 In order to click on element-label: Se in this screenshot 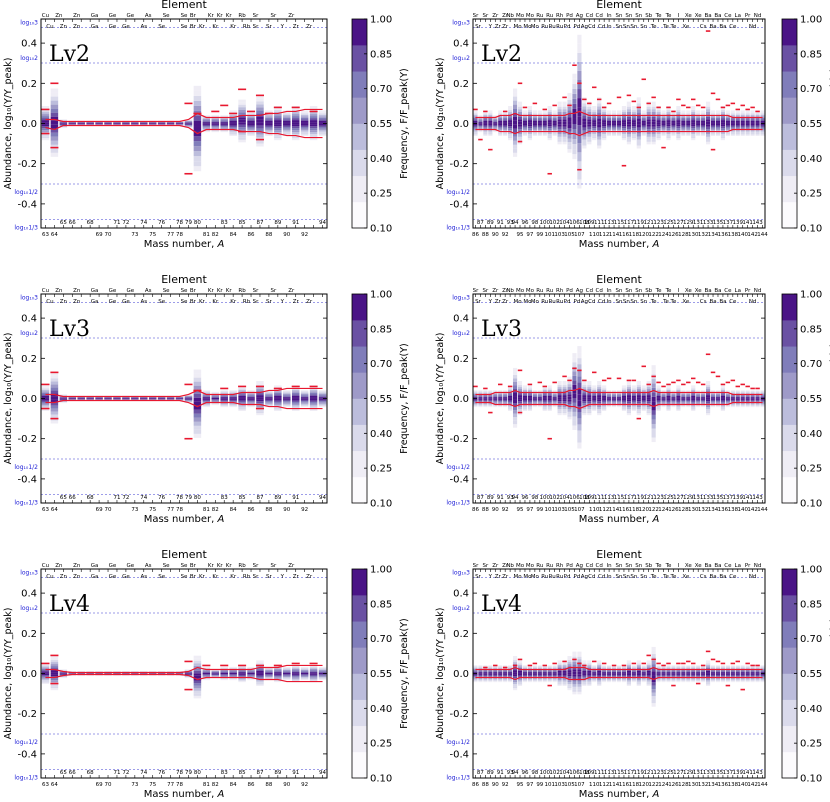, I will do `click(161, 27)`.